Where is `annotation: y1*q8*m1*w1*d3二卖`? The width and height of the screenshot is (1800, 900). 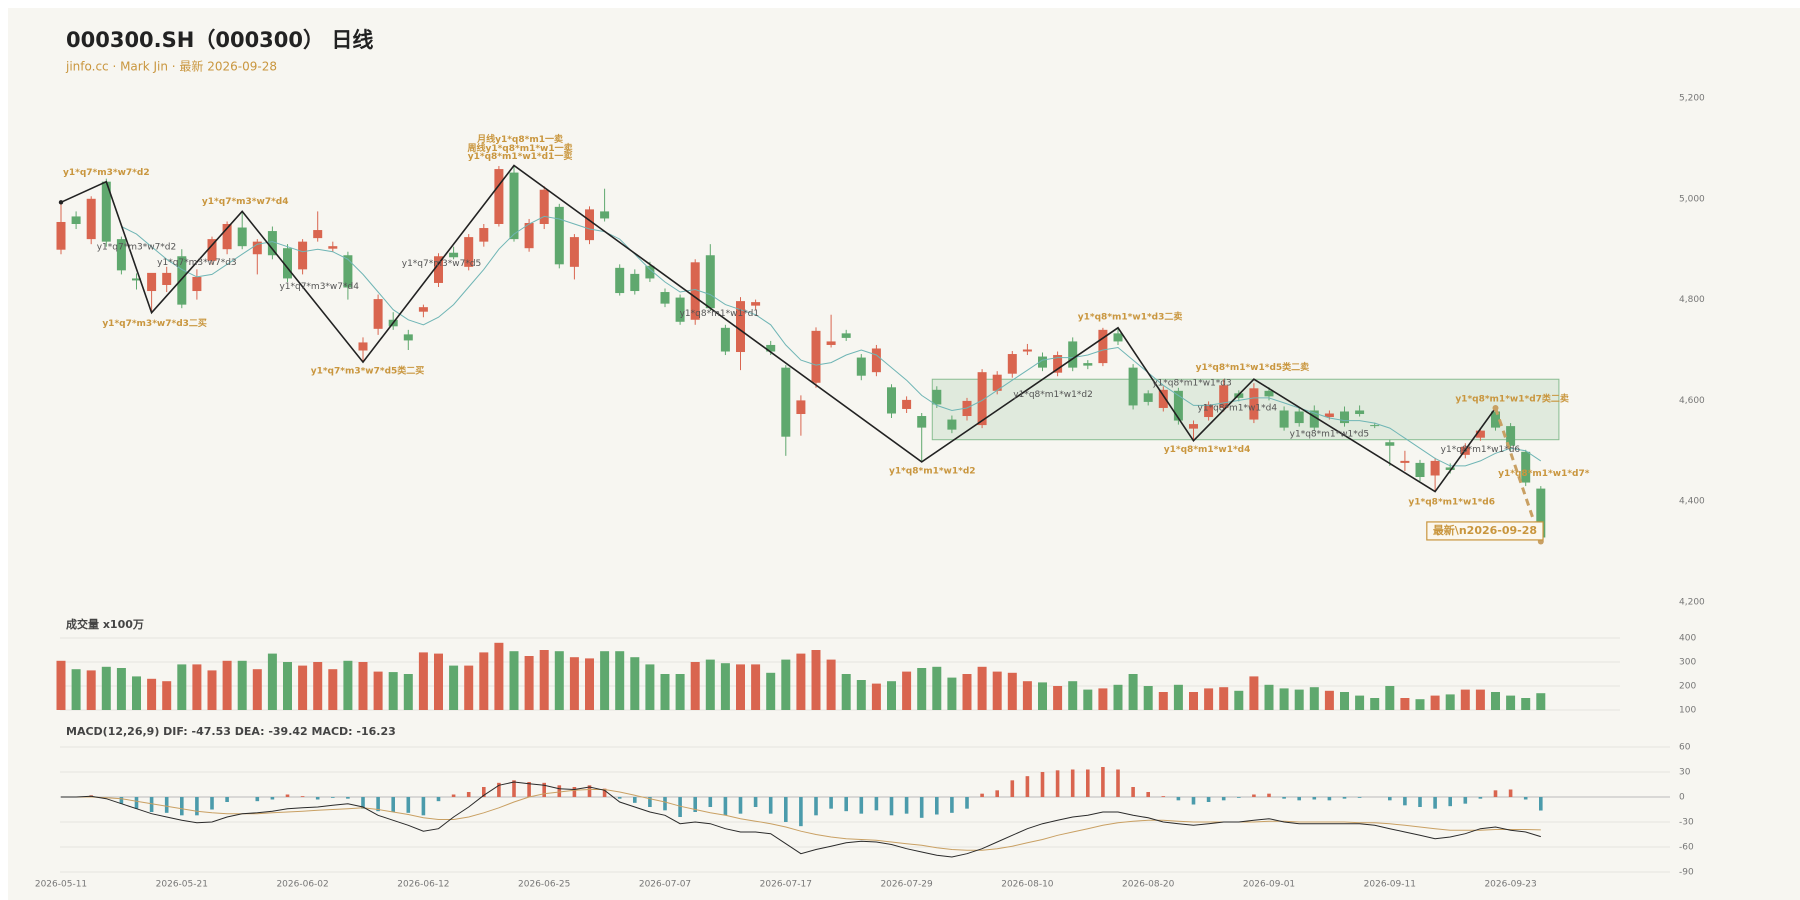
annotation: y1*q8*m1*w1*d3二卖 is located at coordinates (1130, 317).